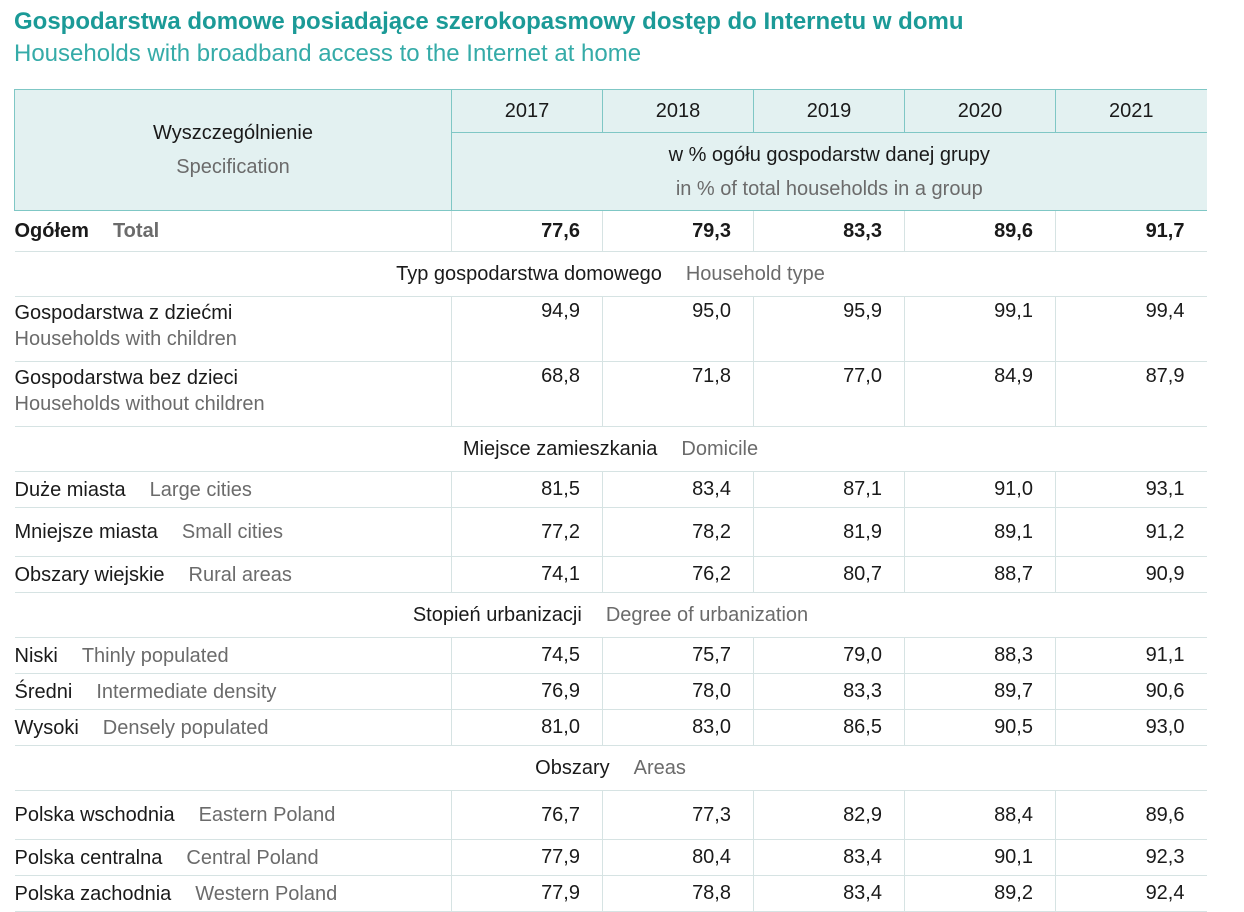  Describe the element at coordinates (829, 231) in the screenshot. I see `cell-value: 83,3` at that location.